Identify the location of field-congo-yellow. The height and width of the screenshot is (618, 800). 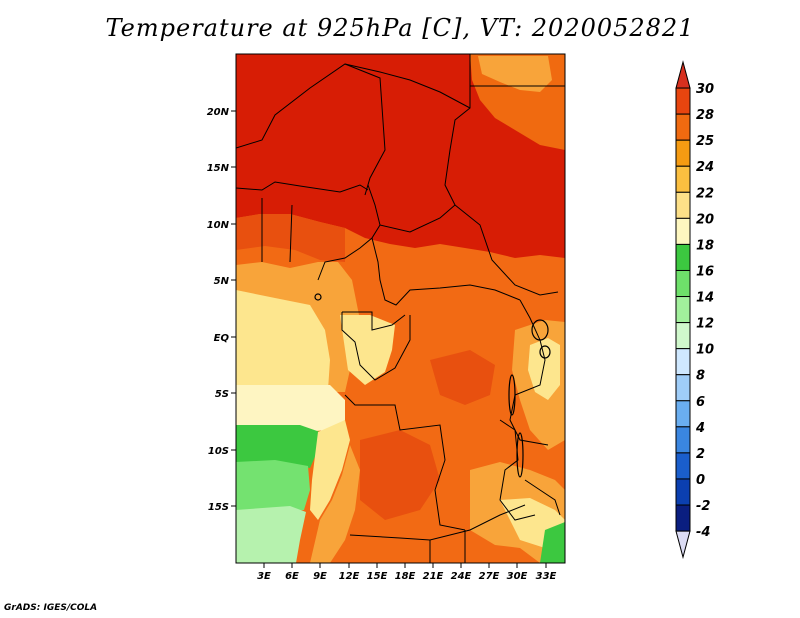
(367, 350).